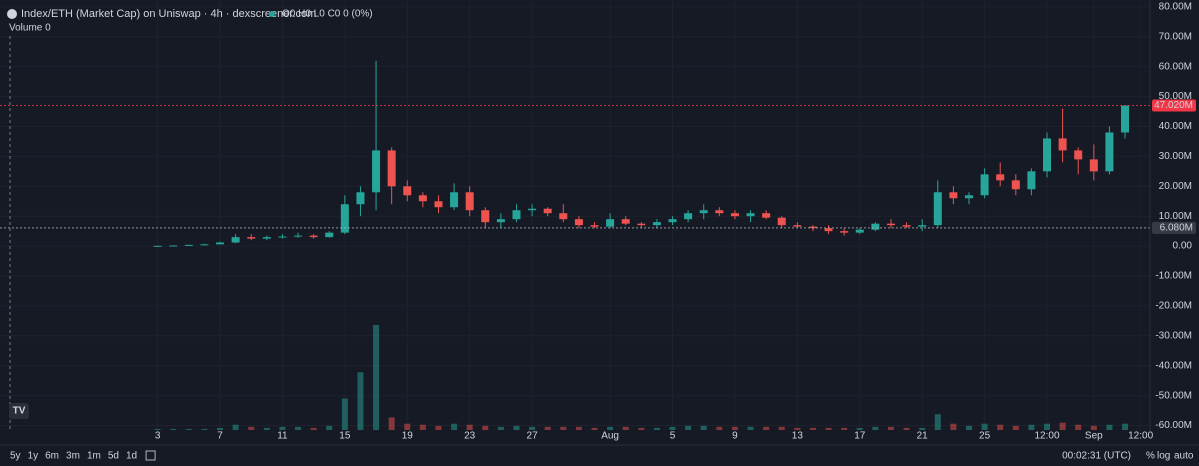 Image resolution: width=1199 pixels, height=466 pixels. I want to click on range-button: 5d, so click(113, 456).